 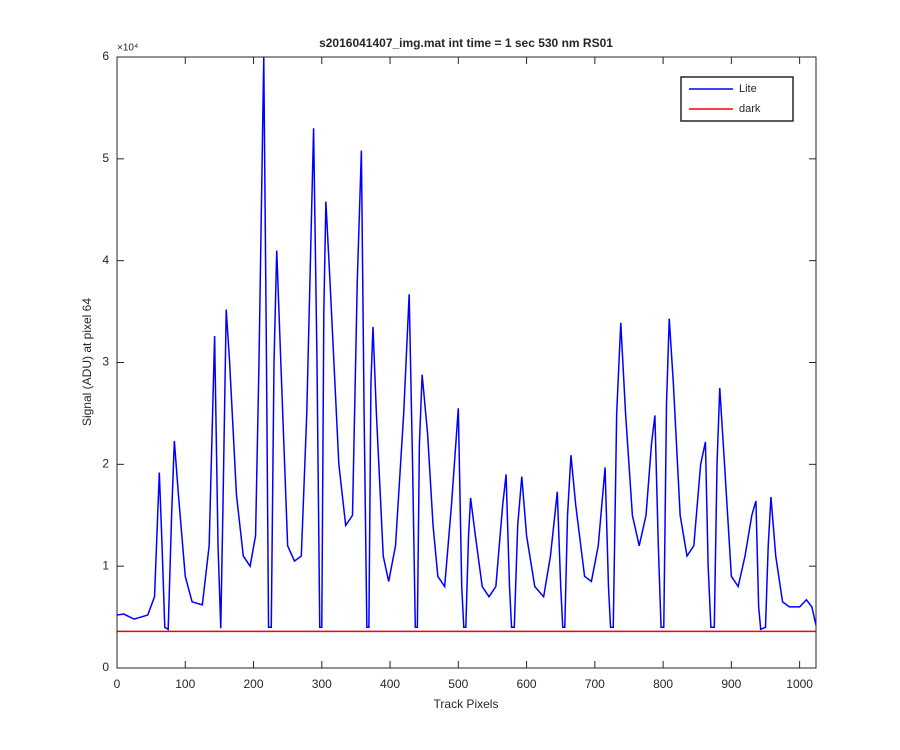 What do you see at coordinates (737, 99) in the screenshot?
I see `legend-box` at bounding box center [737, 99].